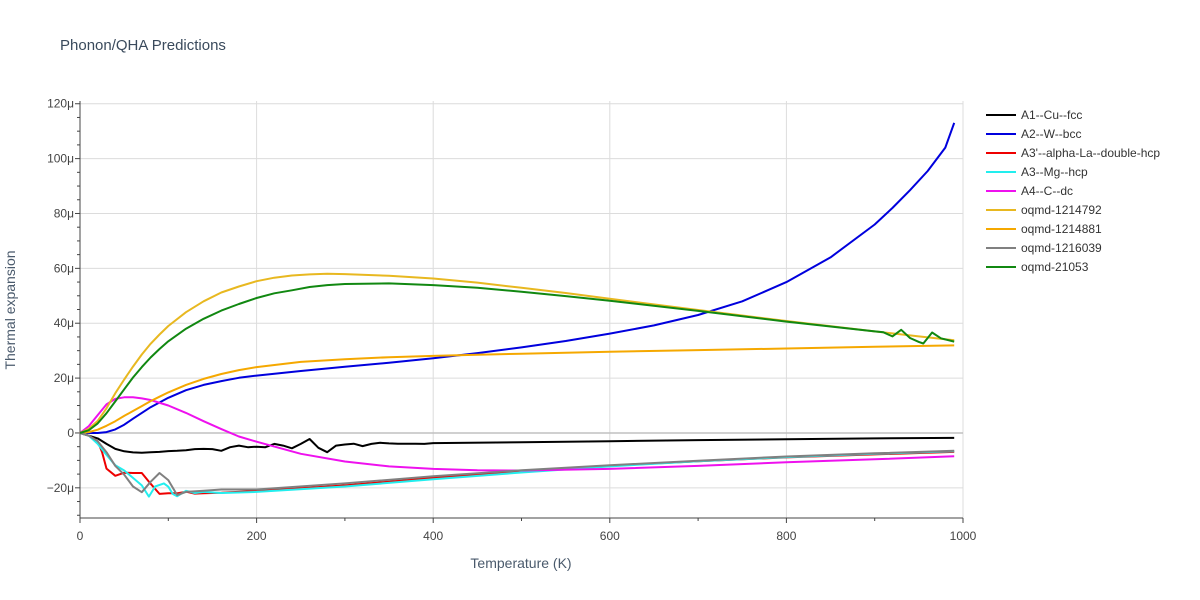 The height and width of the screenshot is (600, 1200). What do you see at coordinates (1061, 210) in the screenshot?
I see `legend-label: oqmd-1214792` at bounding box center [1061, 210].